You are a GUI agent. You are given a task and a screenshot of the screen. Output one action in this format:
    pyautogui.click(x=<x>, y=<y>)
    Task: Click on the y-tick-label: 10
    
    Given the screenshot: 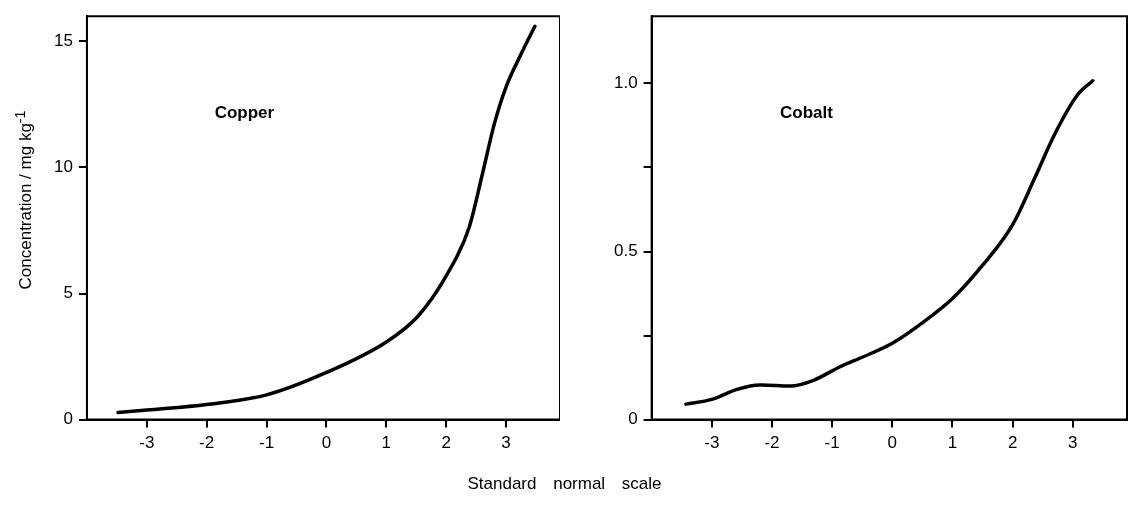 What is the action you would take?
    pyautogui.click(x=63, y=167)
    